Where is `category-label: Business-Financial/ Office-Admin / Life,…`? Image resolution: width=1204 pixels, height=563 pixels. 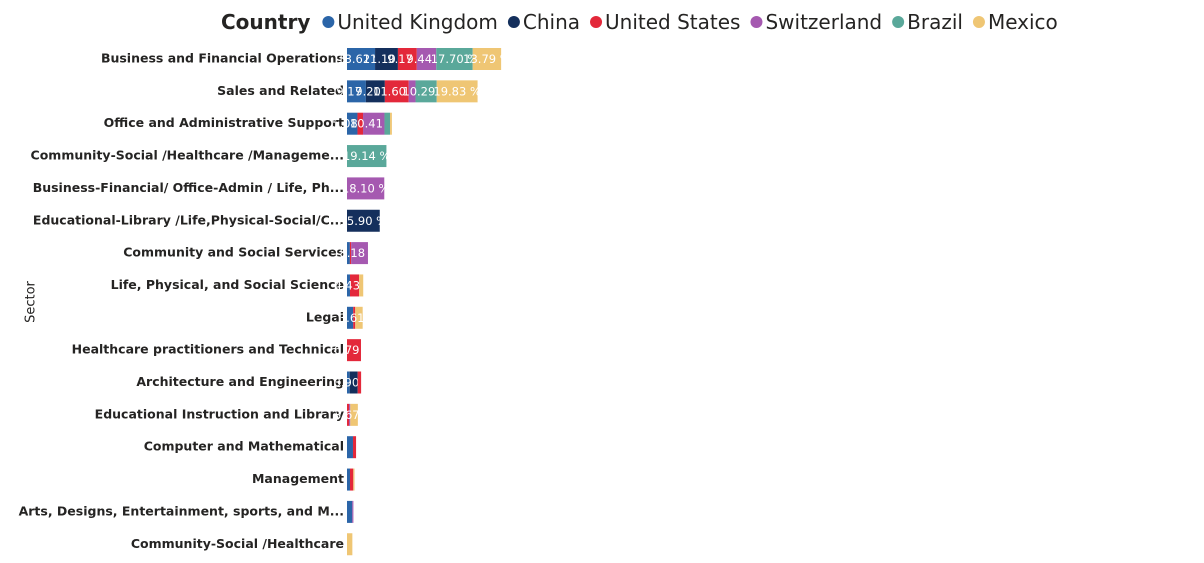
category-label: Business-Financial/ Office-Admin / Life,… is located at coordinates (188, 187).